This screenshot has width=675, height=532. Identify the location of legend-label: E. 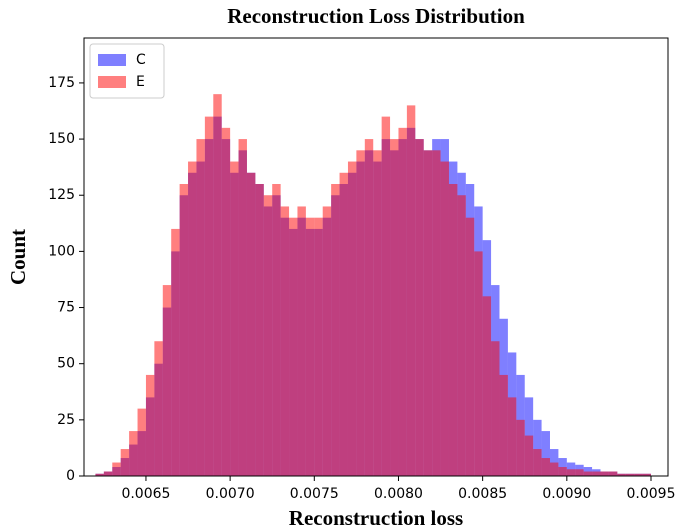
(140, 82).